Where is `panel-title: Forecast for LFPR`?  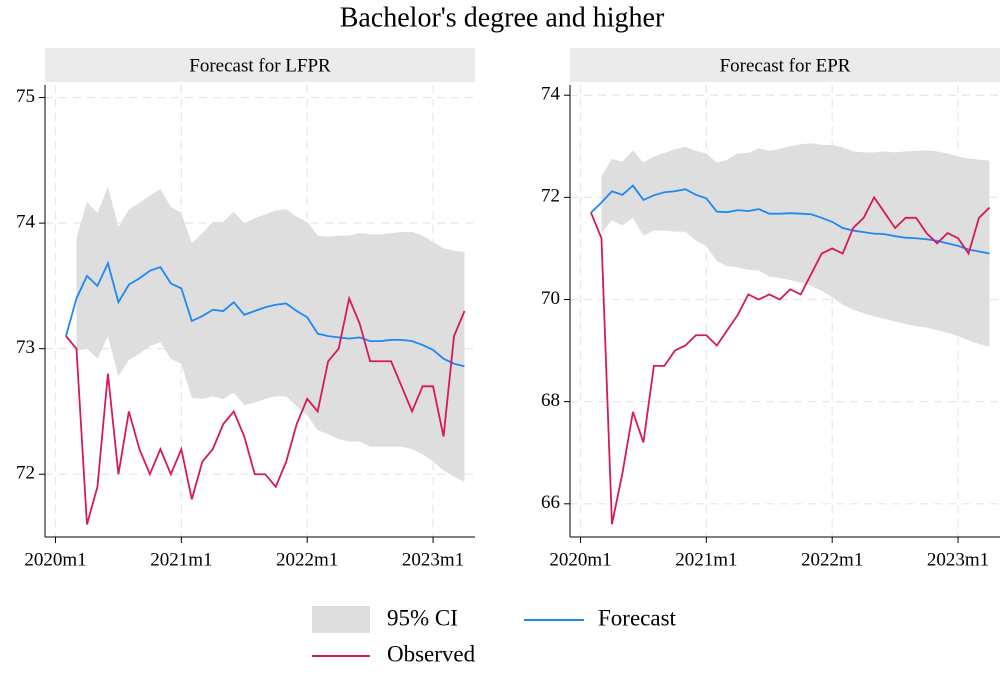 panel-title: Forecast for LFPR is located at coordinates (260, 65).